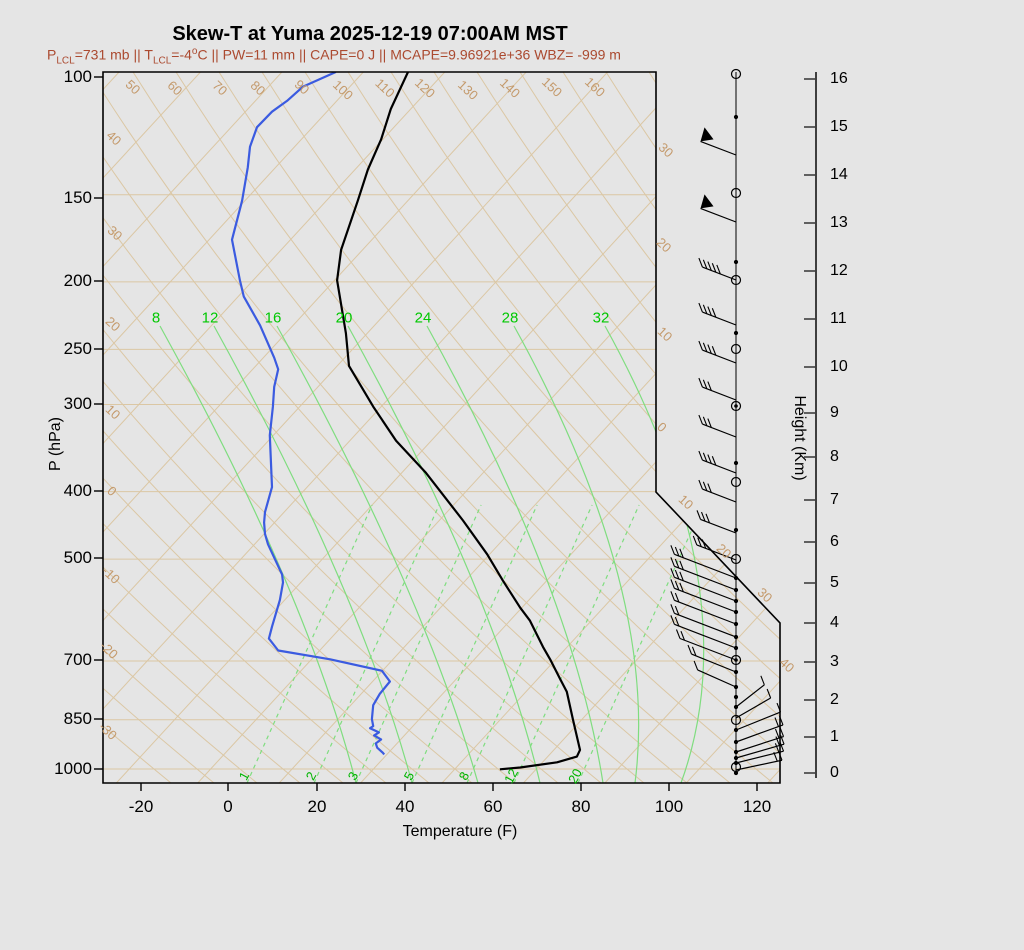  What do you see at coordinates (834, 661) in the screenshot?
I see `height-tick-label: 3` at bounding box center [834, 661].